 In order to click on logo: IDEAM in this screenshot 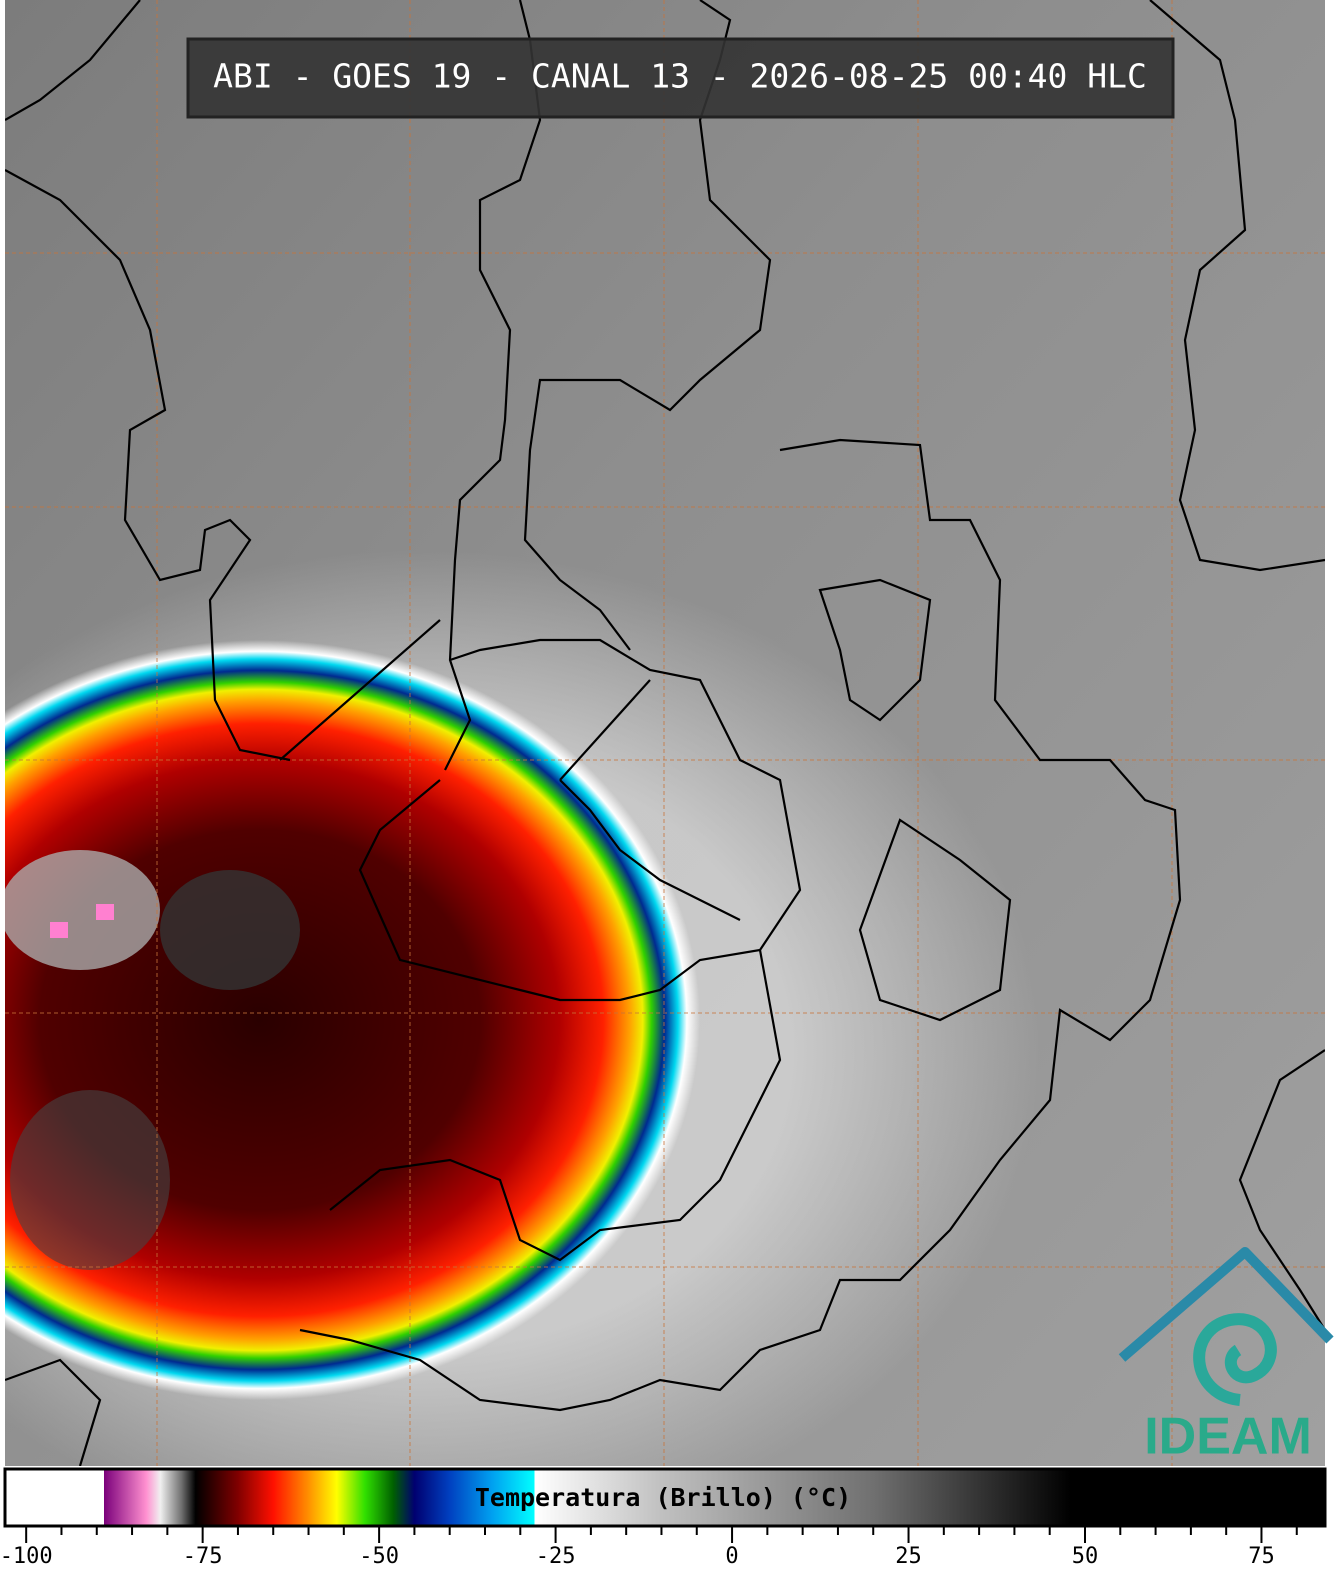, I will do `click(1226, 1356)`.